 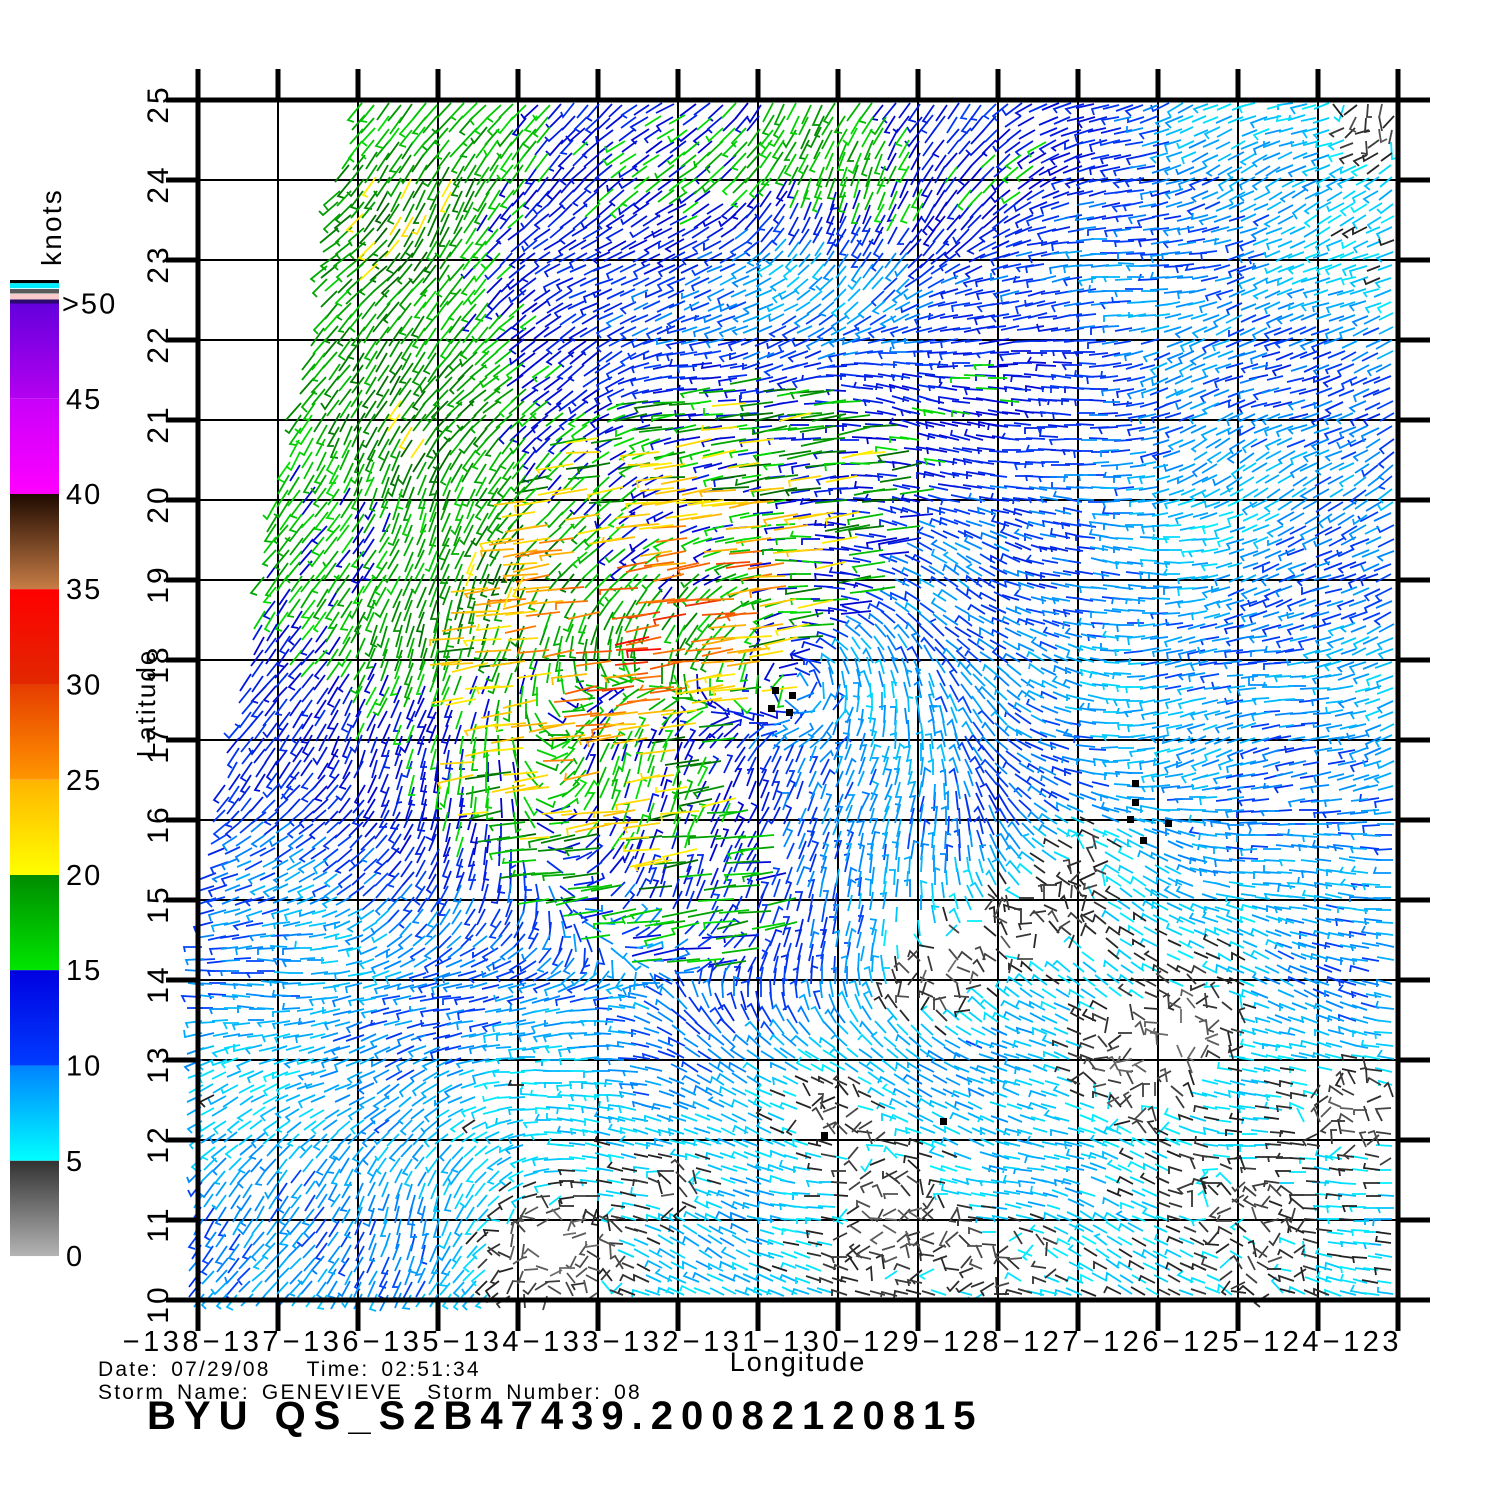 What do you see at coordinates (75, 1162) in the screenshot?
I see `svg-text: 5` at bounding box center [75, 1162].